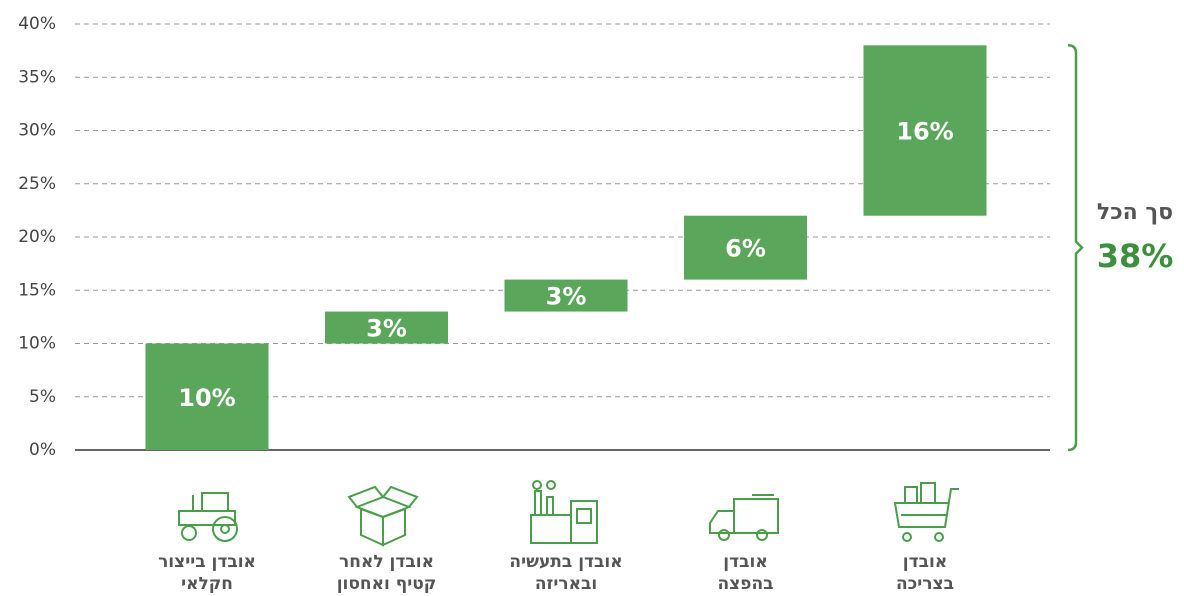 The height and width of the screenshot is (596, 1184). What do you see at coordinates (1135, 212) in the screenshot?
I see `total-label: סך הכל` at bounding box center [1135, 212].